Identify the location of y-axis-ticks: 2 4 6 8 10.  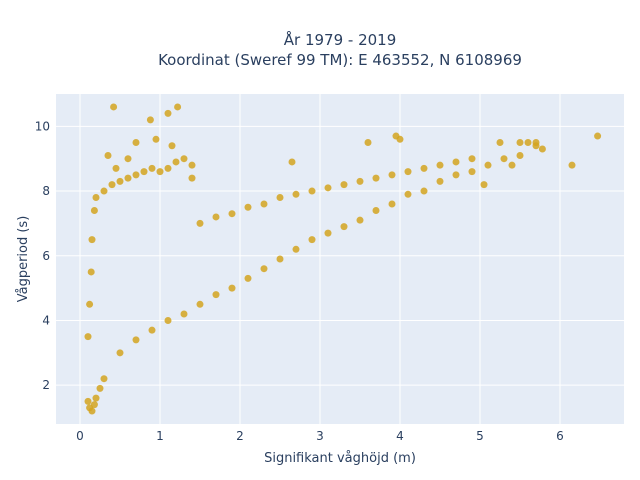
(42, 255).